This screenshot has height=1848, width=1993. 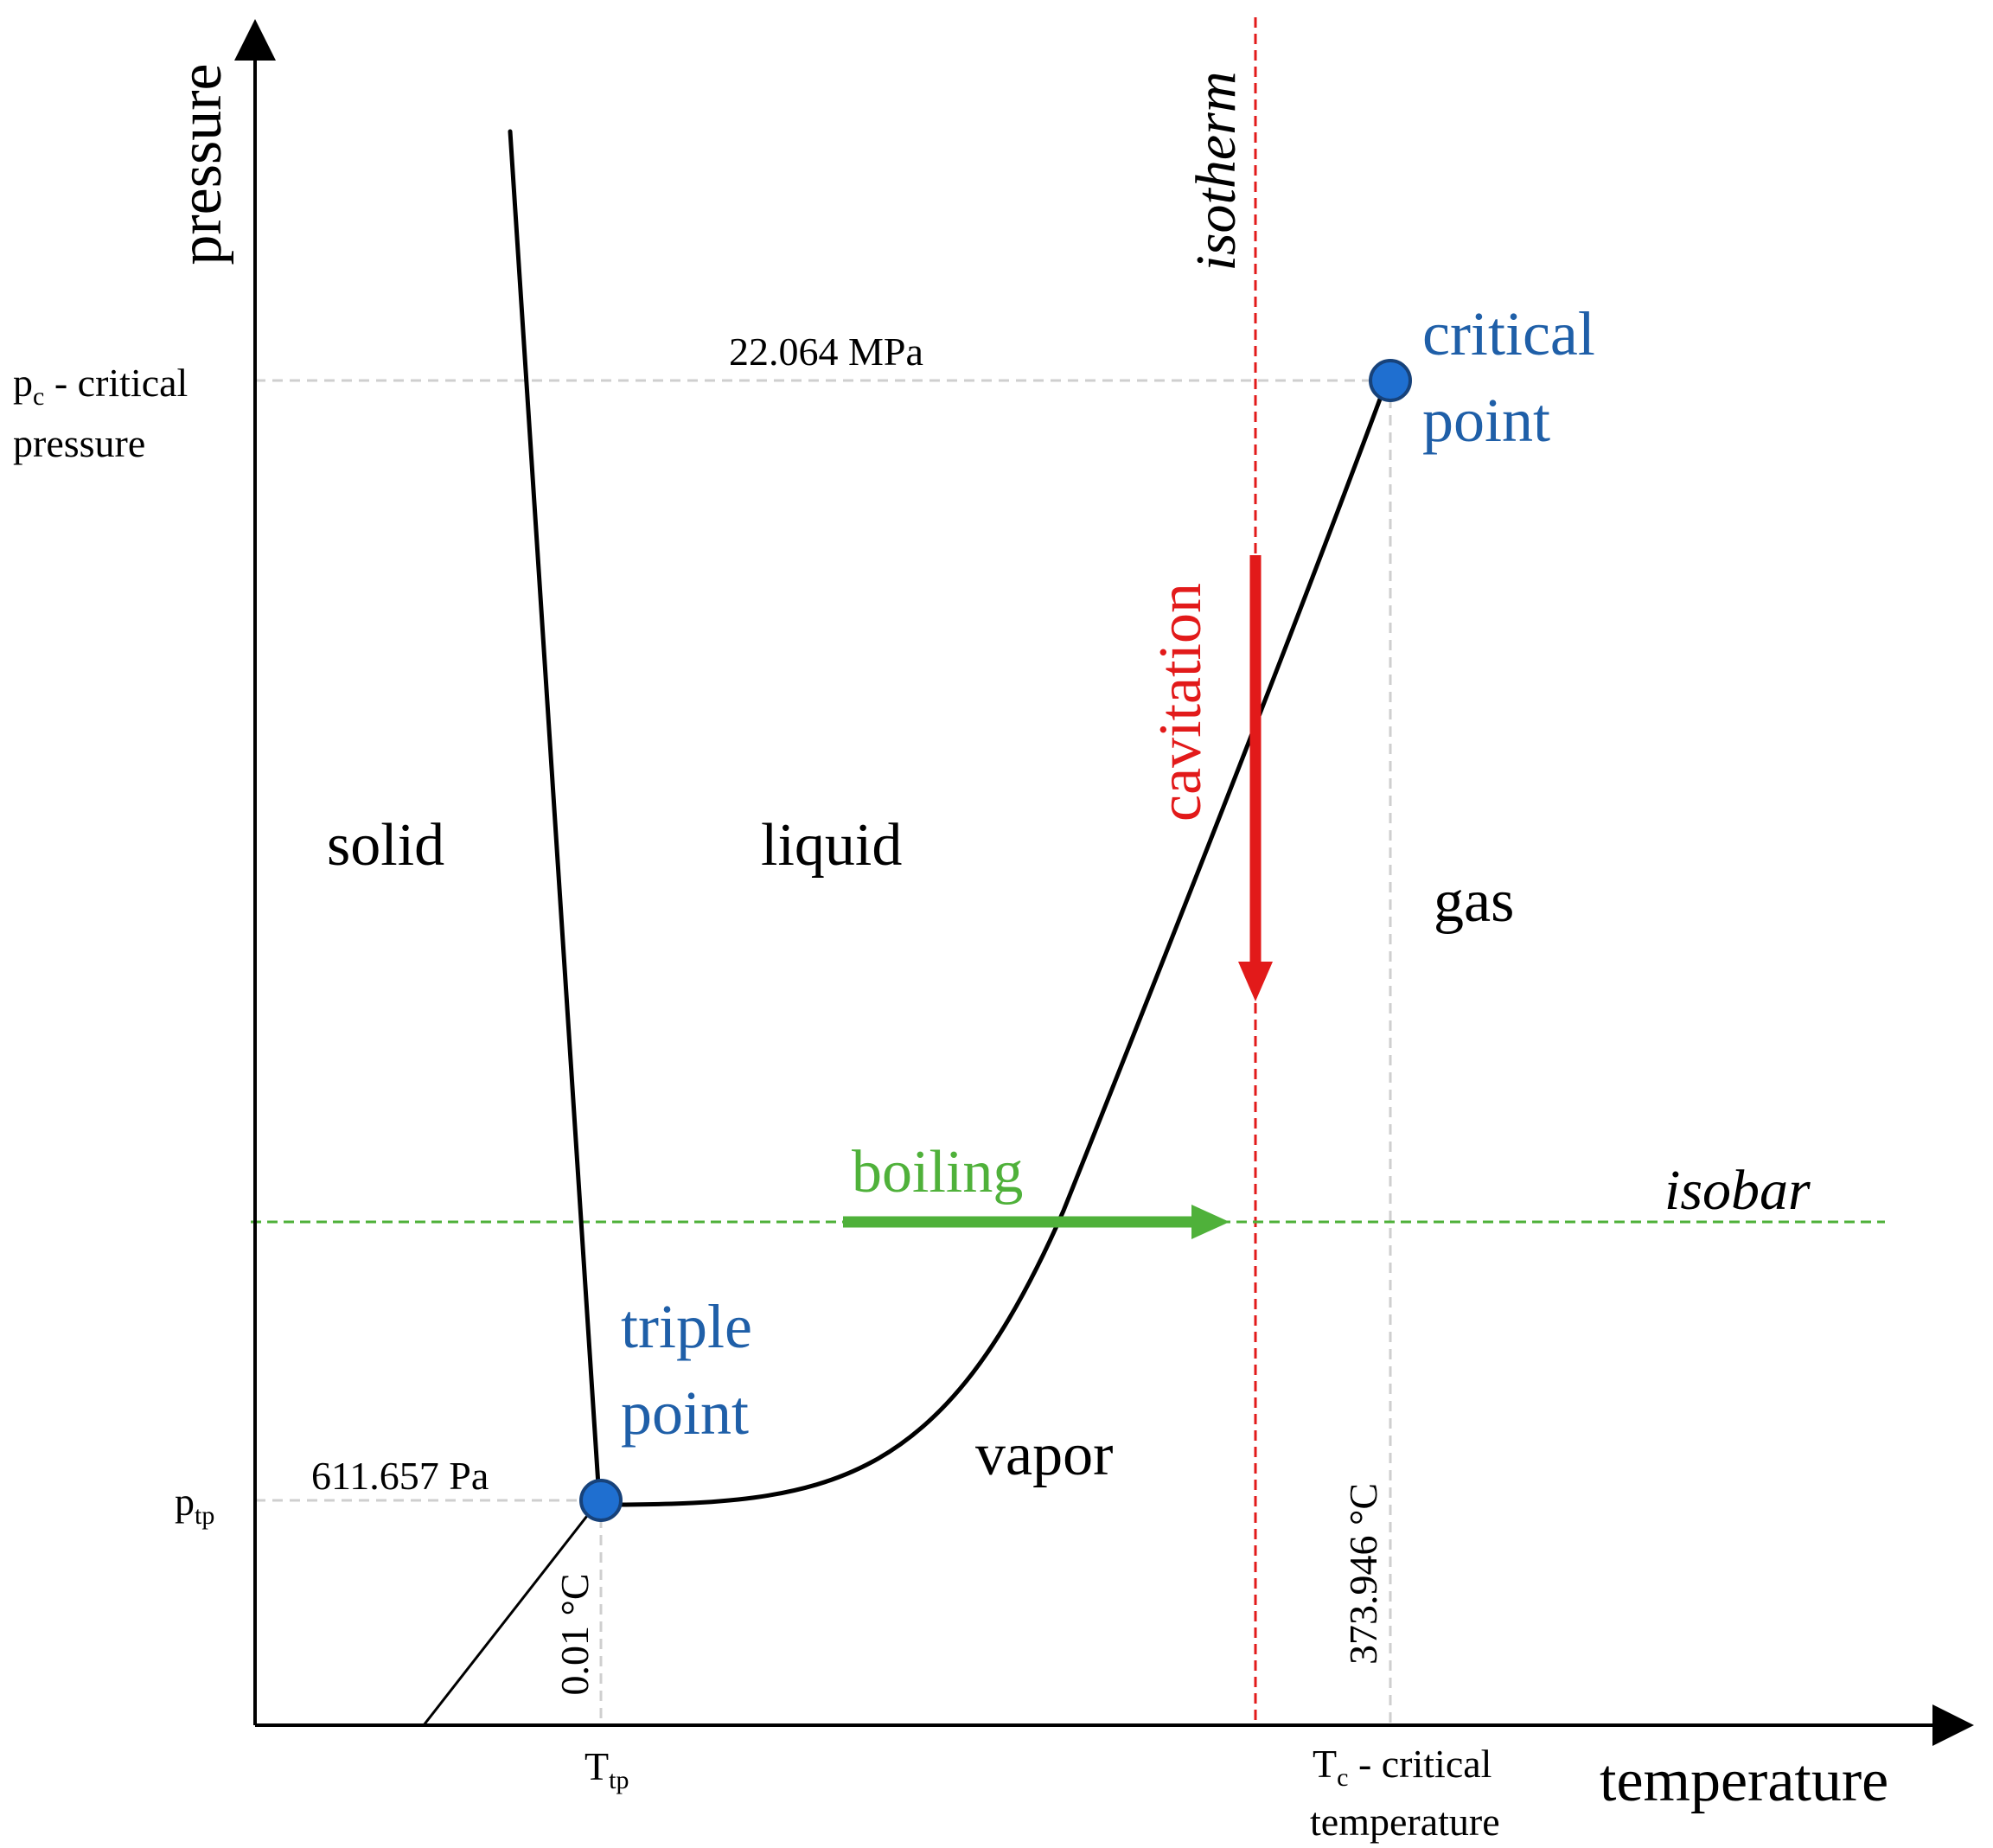 I want to click on boiling-arrow, so click(x=1036, y=1222).